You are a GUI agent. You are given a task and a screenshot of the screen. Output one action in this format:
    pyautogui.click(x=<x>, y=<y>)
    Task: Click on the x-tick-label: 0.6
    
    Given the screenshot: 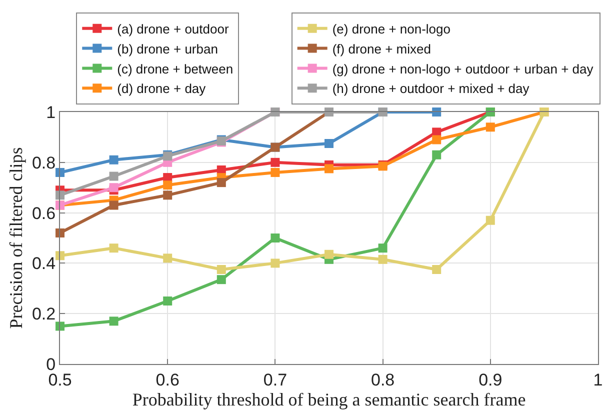 What is the action you would take?
    pyautogui.click(x=168, y=380)
    